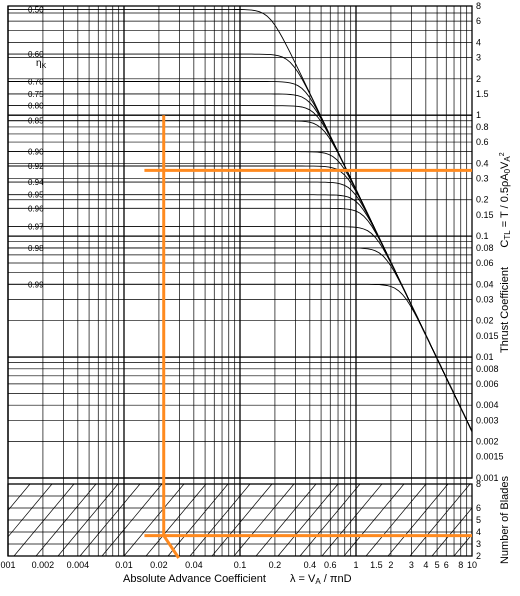 This screenshot has width=520, height=596. I want to click on x-tick-label: 0.002, so click(43, 565).